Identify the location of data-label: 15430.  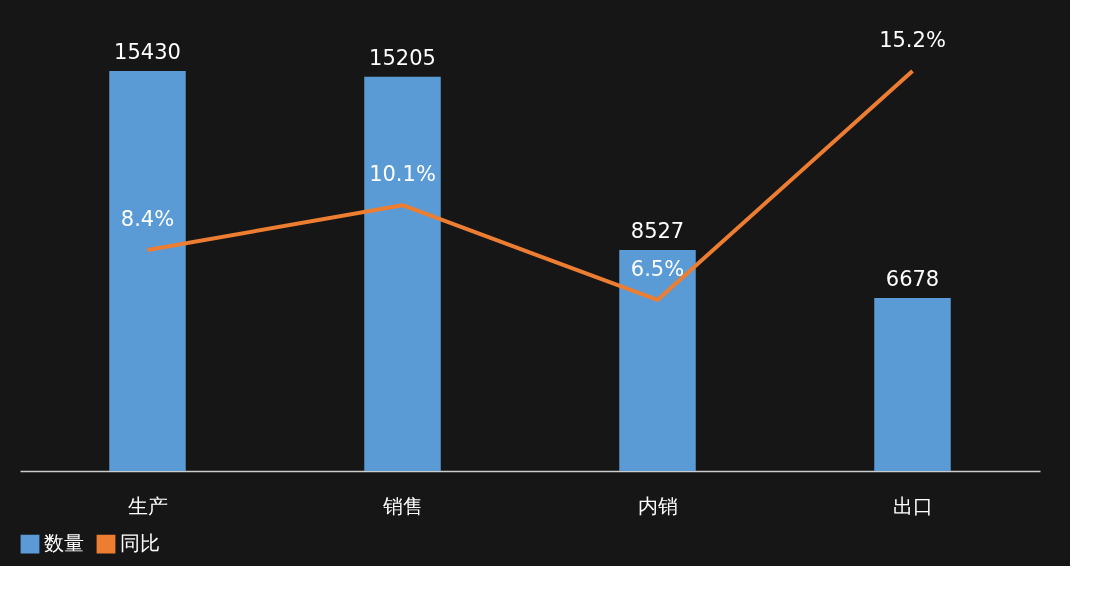
(147, 52).